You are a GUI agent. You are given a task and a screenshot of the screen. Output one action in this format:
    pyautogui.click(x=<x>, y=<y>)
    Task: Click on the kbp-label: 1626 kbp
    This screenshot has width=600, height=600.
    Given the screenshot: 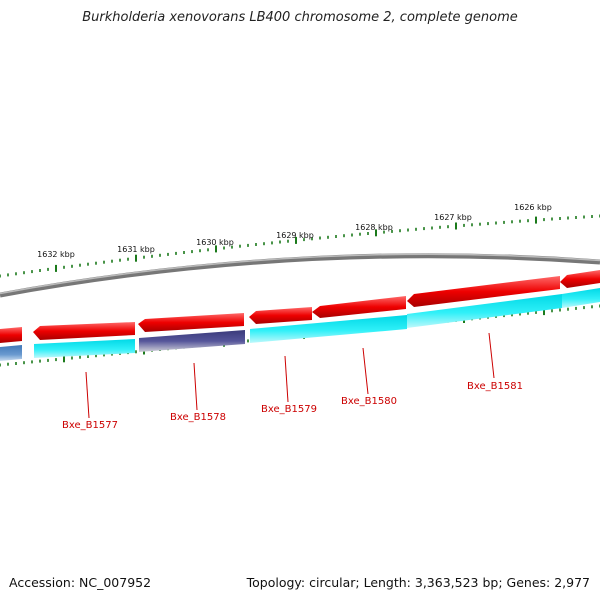 What is the action you would take?
    pyautogui.click(x=533, y=207)
    